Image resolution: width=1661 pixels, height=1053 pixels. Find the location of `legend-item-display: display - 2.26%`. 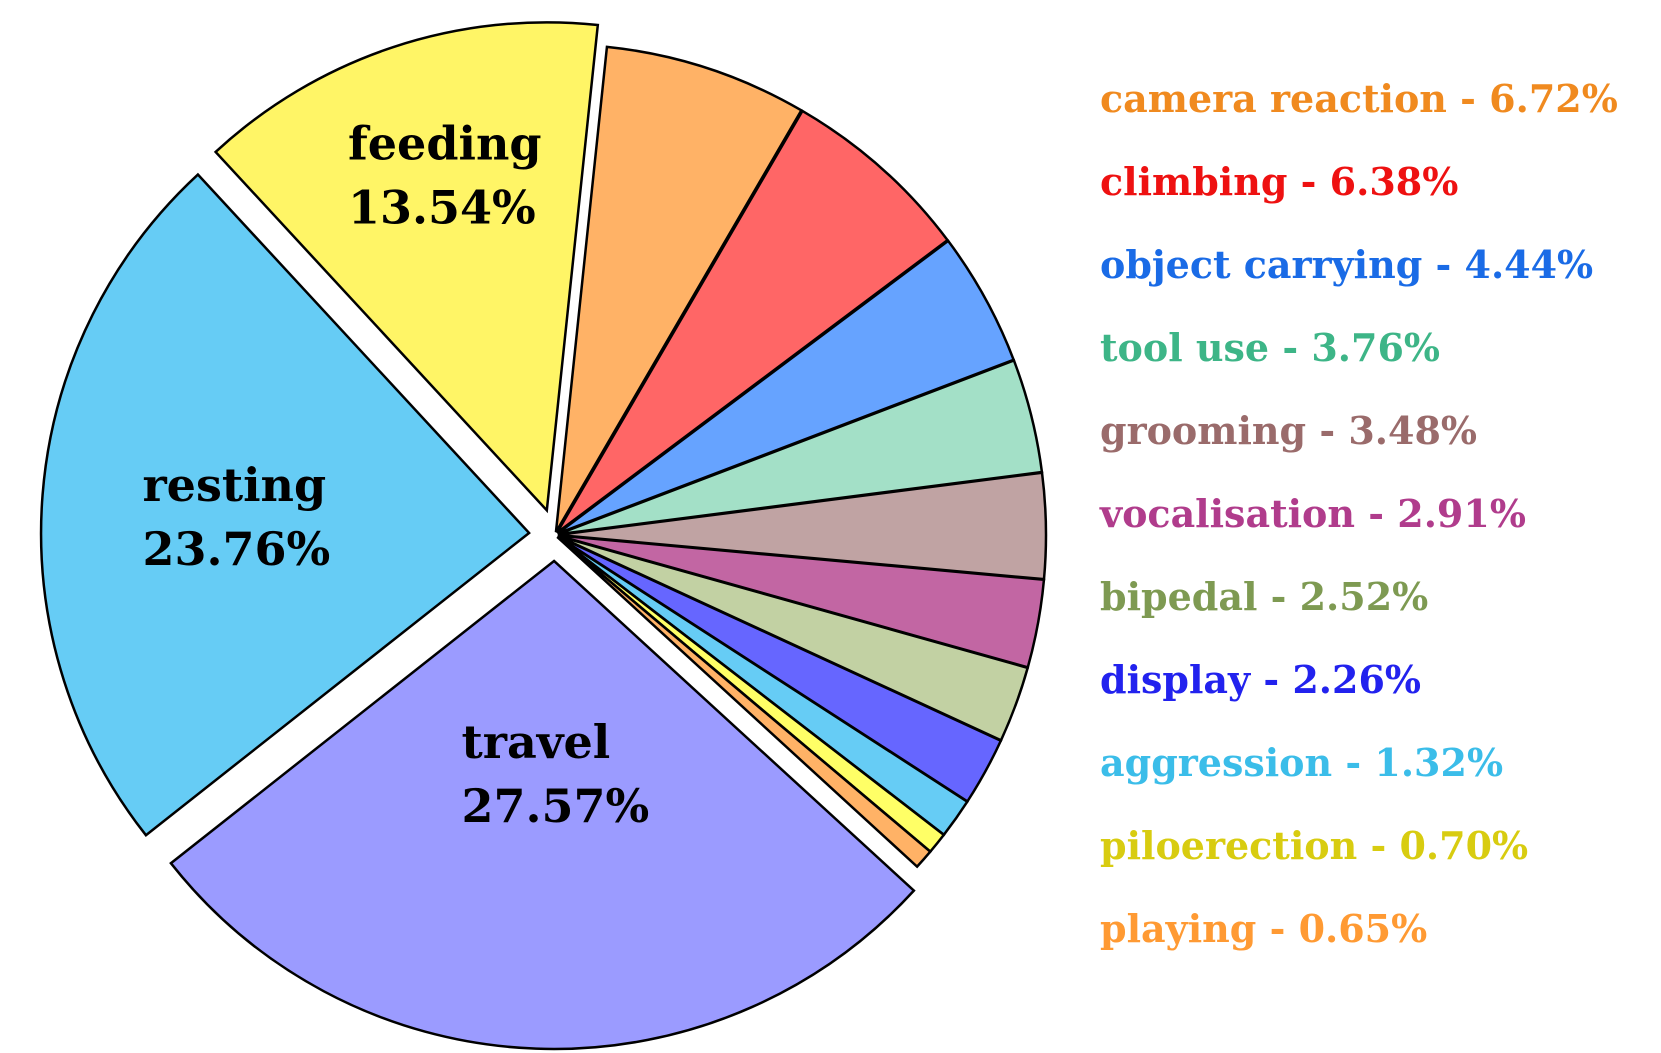

legend-item-display: display - 2.26% is located at coordinates (1260, 679).